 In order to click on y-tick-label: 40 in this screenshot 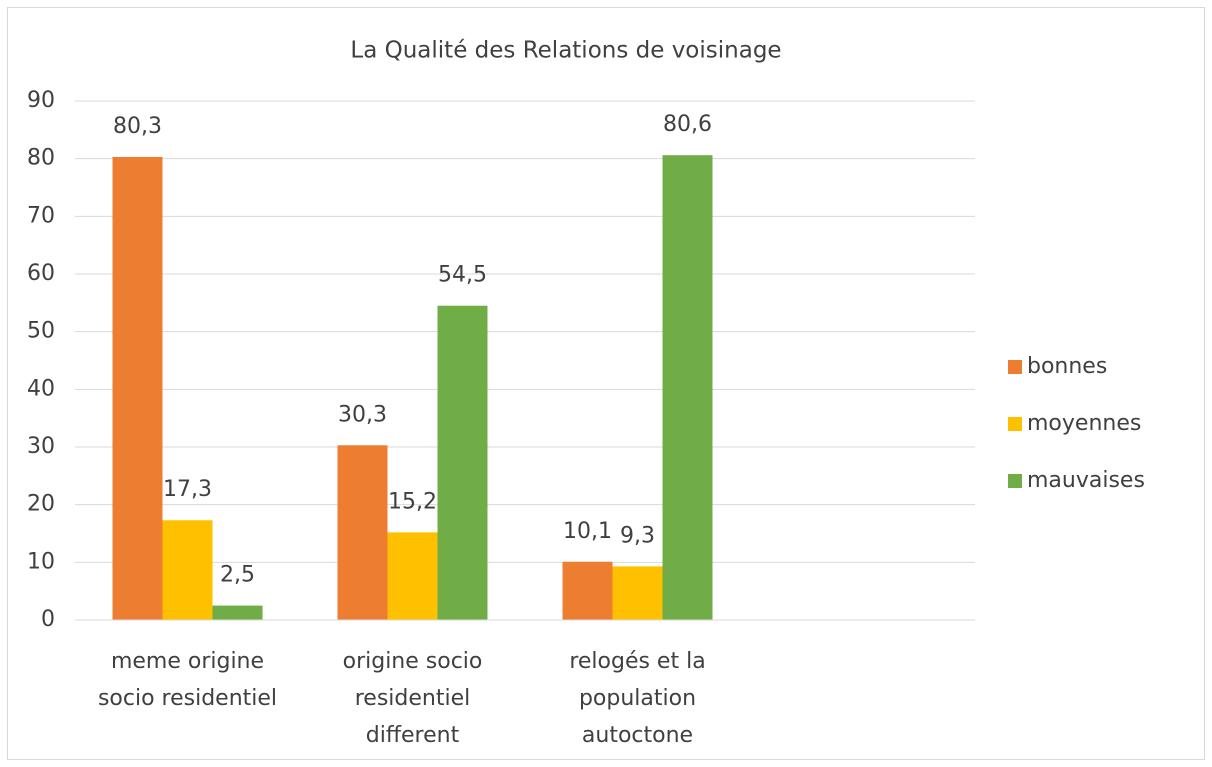, I will do `click(41, 388)`.